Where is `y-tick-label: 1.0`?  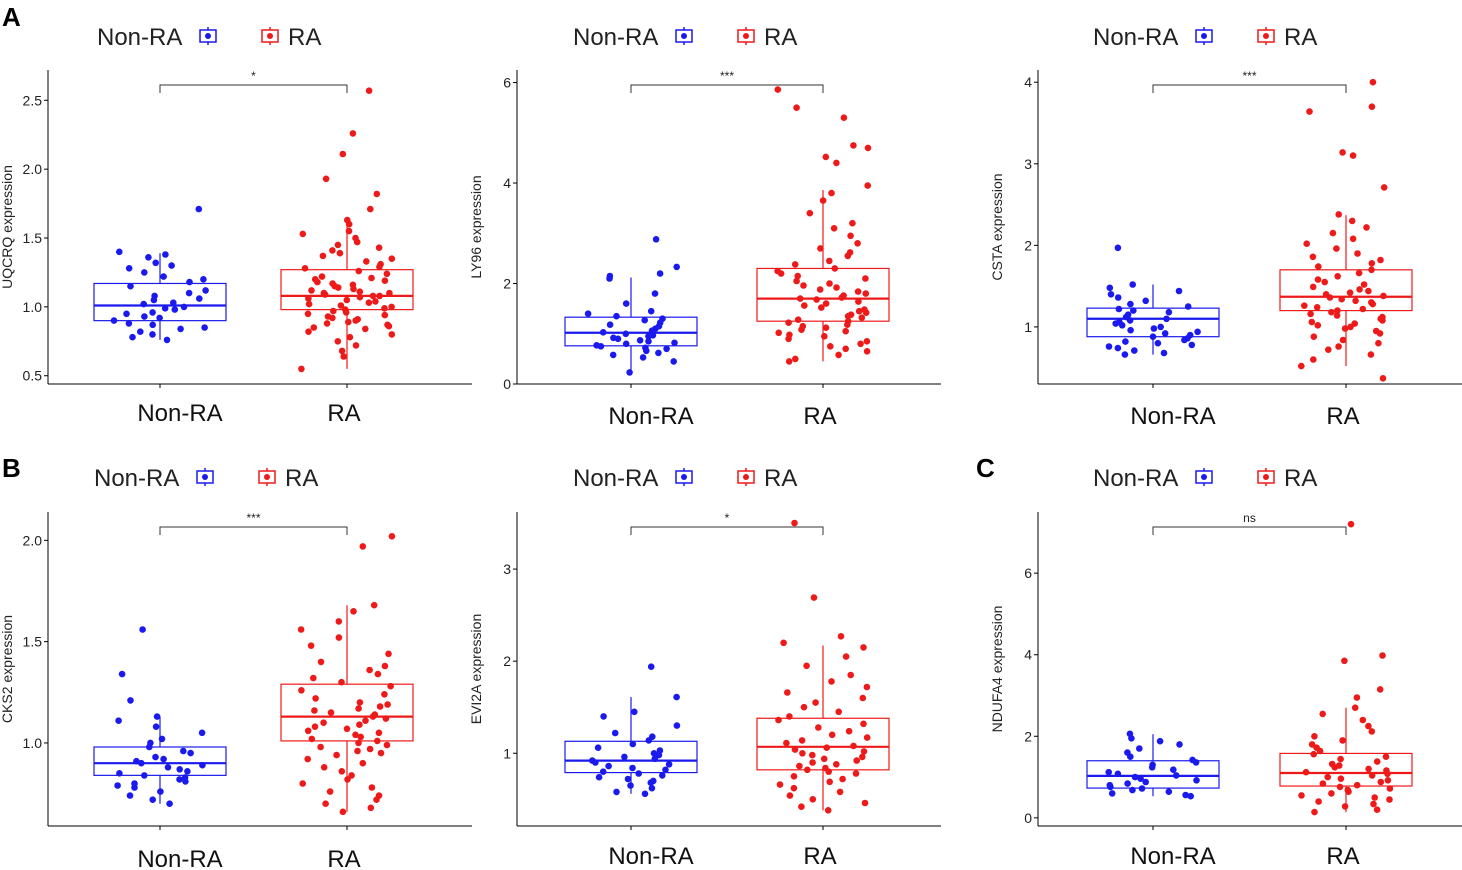 y-tick-label: 1.0 is located at coordinates (33, 307).